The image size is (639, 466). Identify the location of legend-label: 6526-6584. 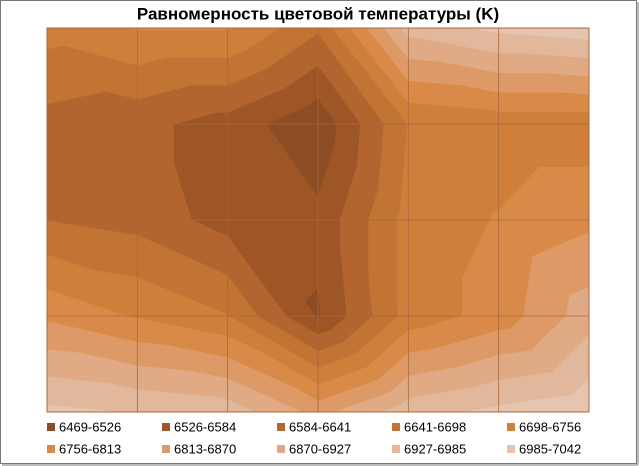
(205, 426).